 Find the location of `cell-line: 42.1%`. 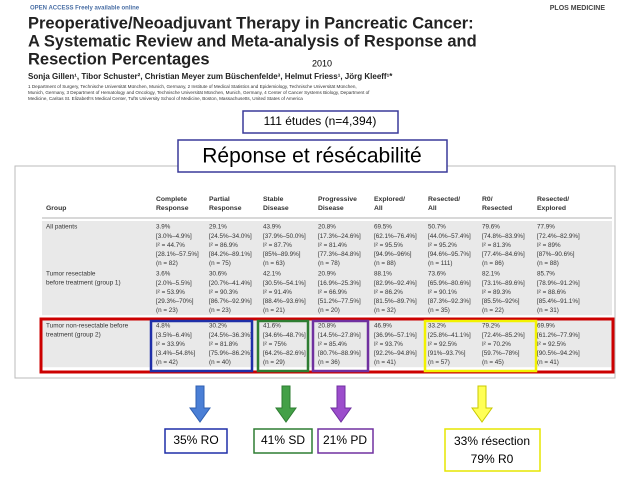

cell-line: 42.1% is located at coordinates (272, 274).